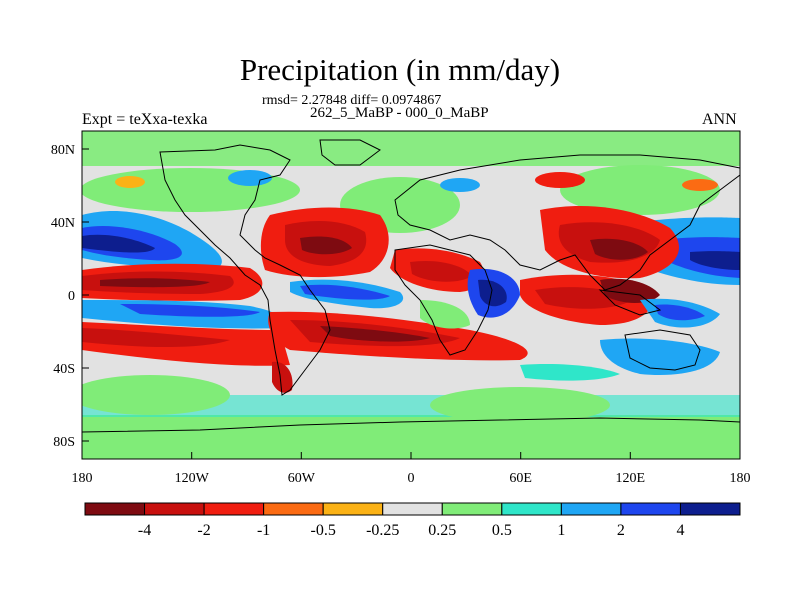 This screenshot has height=600, width=800. Describe the element at coordinates (64, 369) in the screenshot. I see `y-tick-label: 40S` at that location.